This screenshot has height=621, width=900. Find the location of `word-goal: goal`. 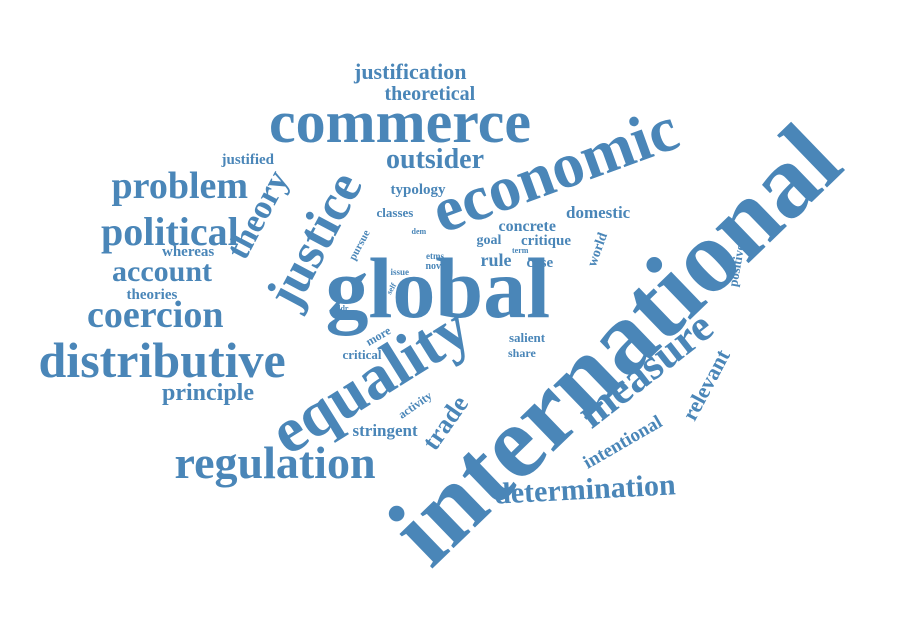

word-goal: goal is located at coordinates (489, 240).